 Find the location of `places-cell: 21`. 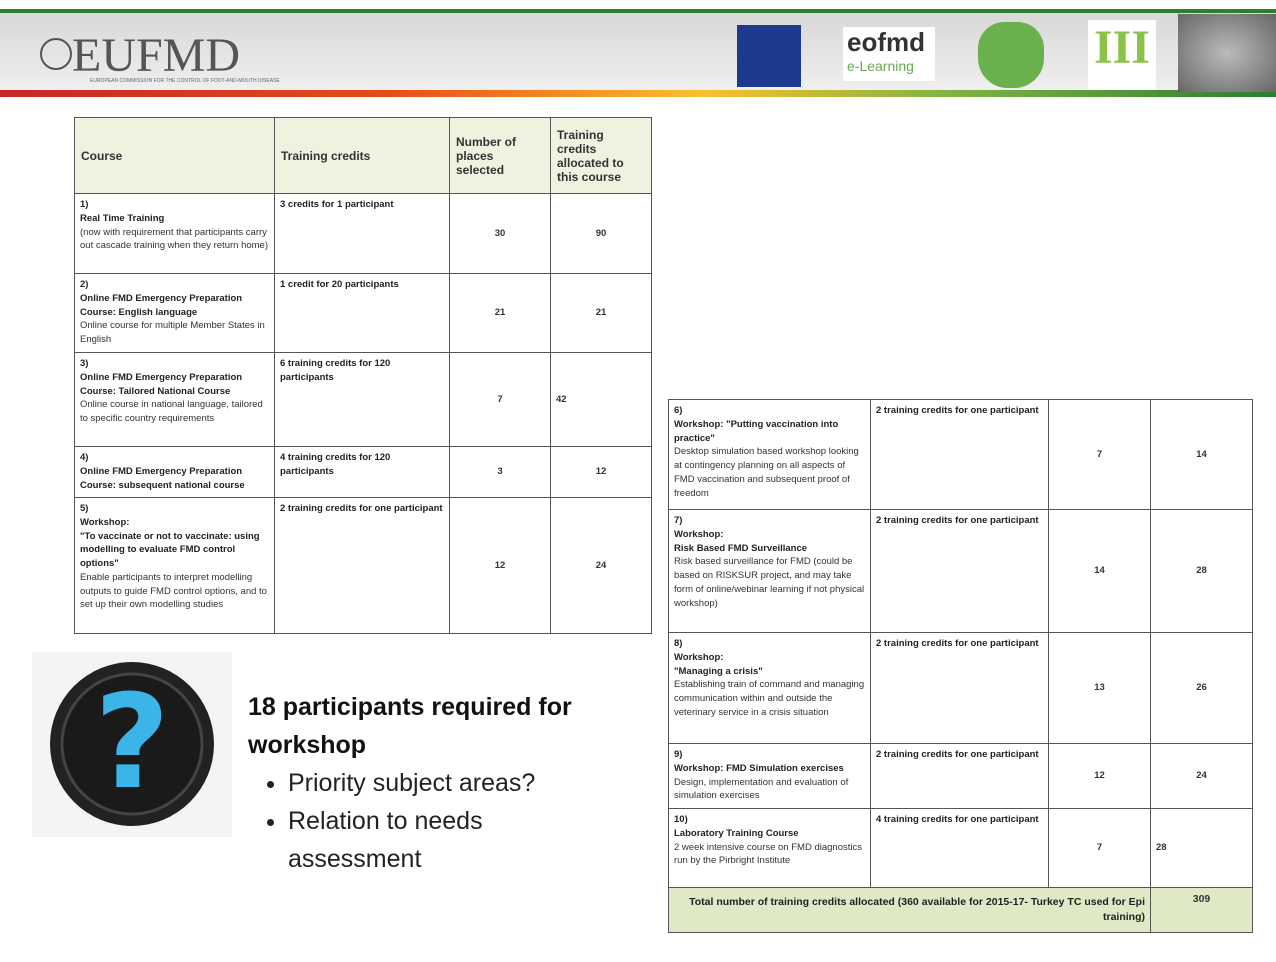

places-cell: 21 is located at coordinates (500, 313).